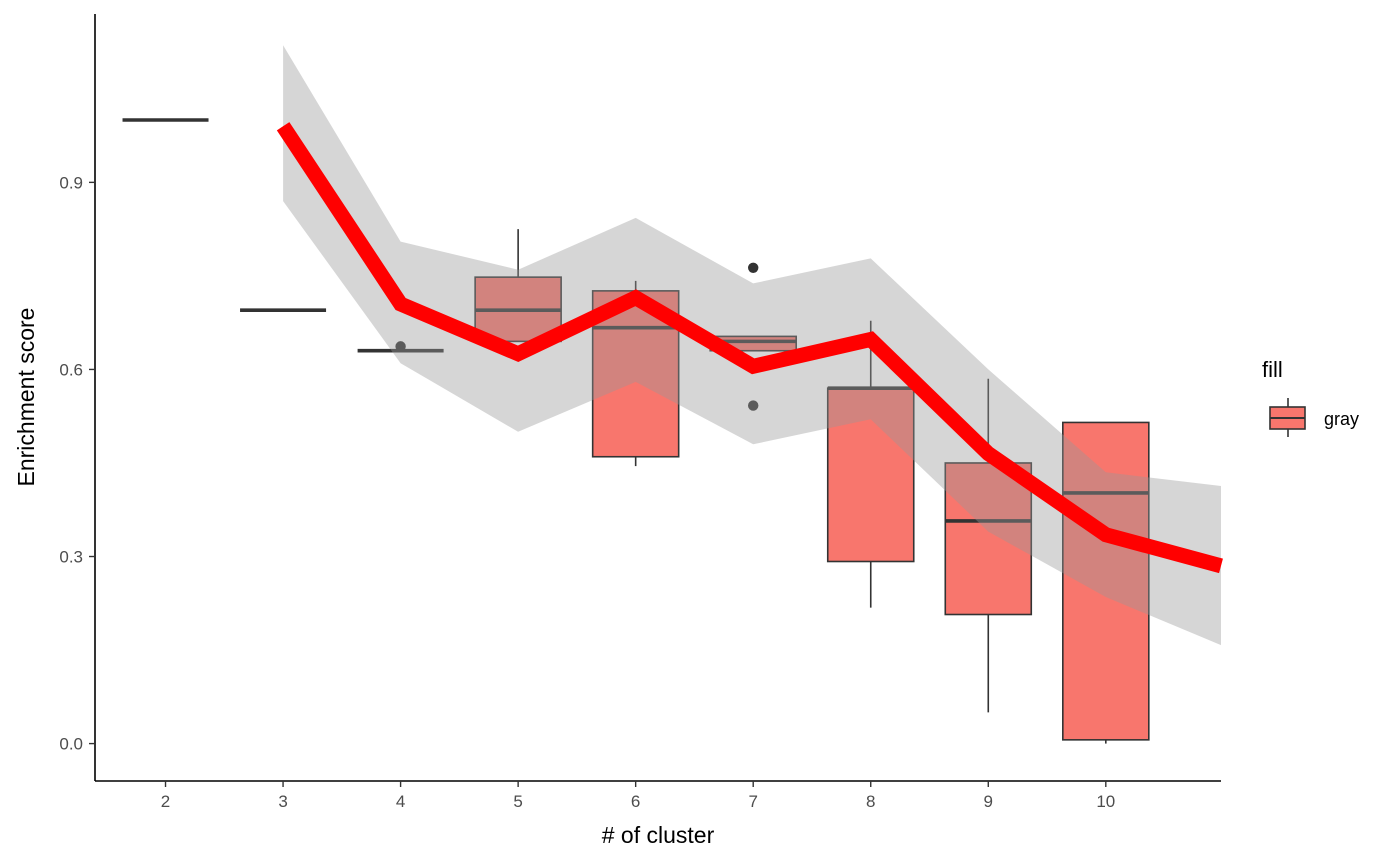 Image resolution: width=1400 pixels, height=865 pixels. What do you see at coordinates (77, 463) in the screenshot?
I see `y-ticks: 0.0 0.3 0.6 0.9` at bounding box center [77, 463].